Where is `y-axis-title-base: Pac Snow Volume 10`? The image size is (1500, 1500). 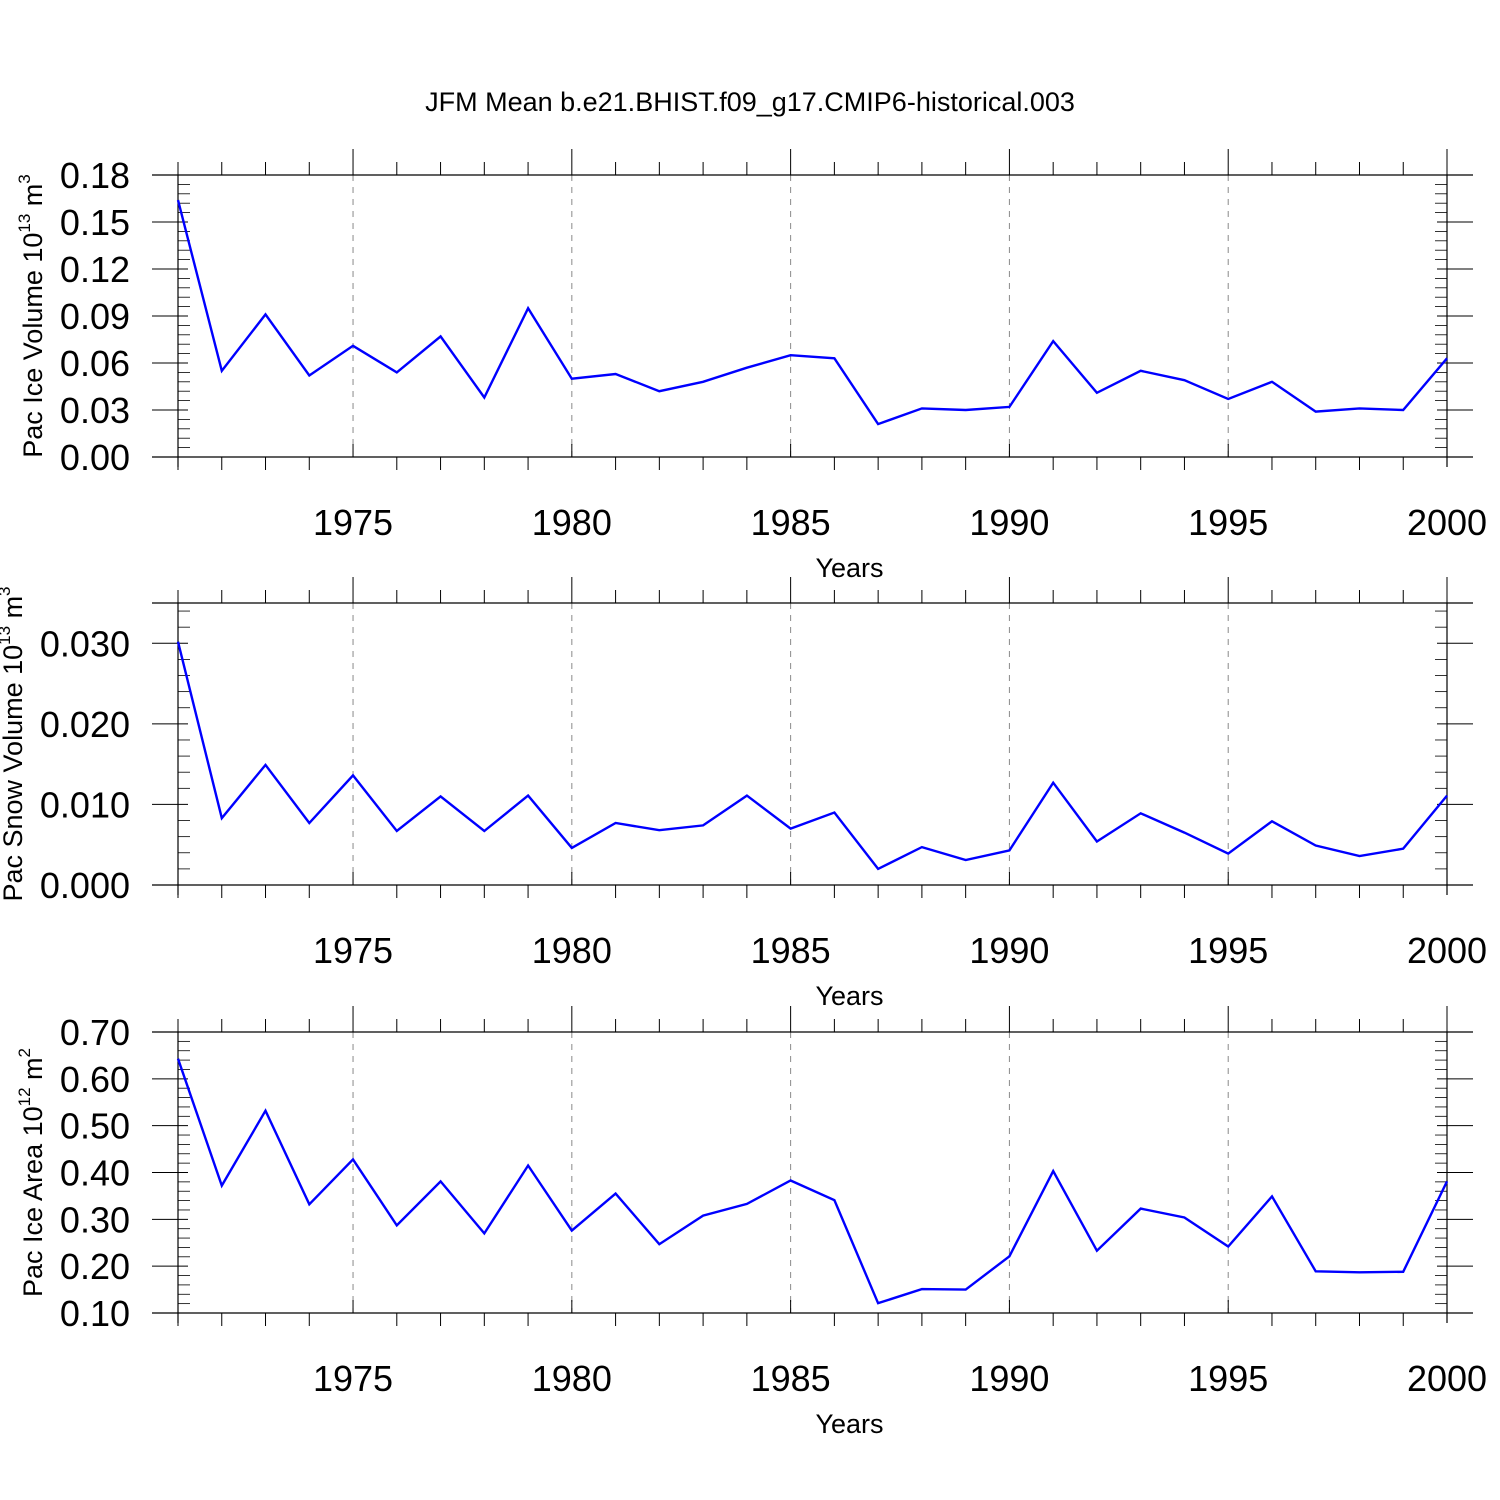
y-axis-title-base: Pac Snow Volume 10 is located at coordinates (14, 773).